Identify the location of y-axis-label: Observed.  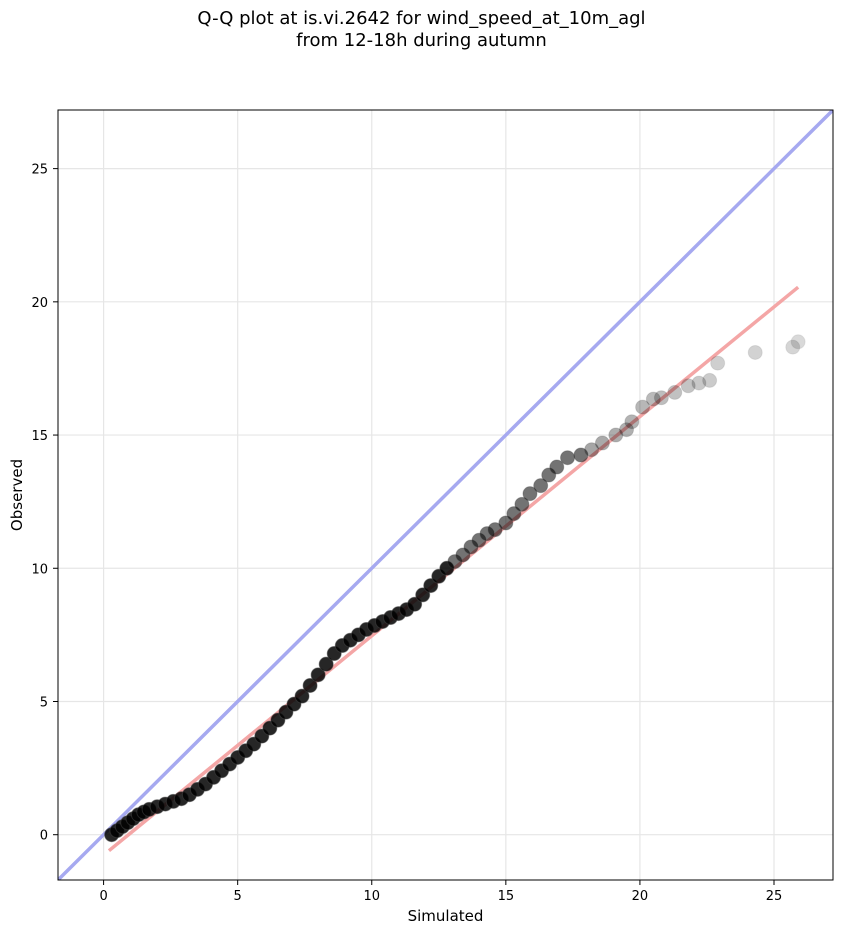
(17, 495).